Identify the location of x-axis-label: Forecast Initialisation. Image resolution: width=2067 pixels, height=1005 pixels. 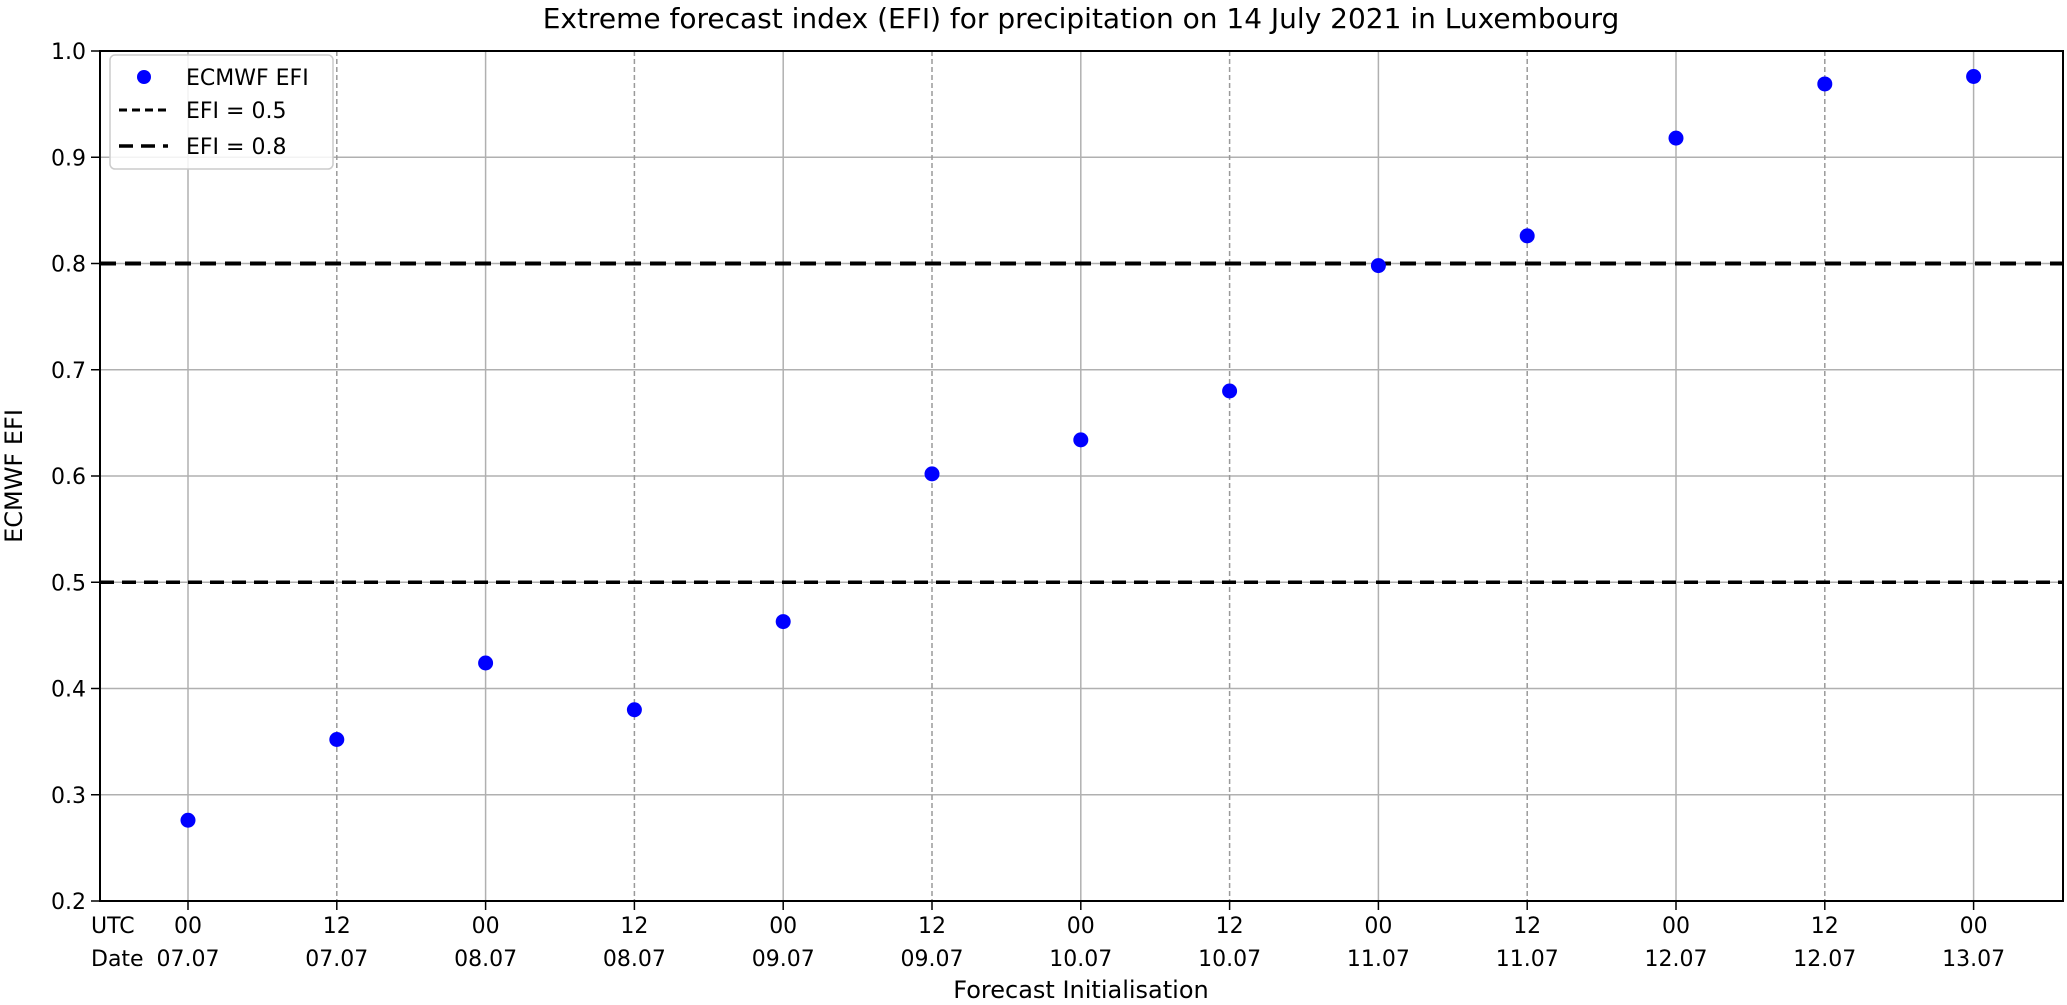
(1080, 990).